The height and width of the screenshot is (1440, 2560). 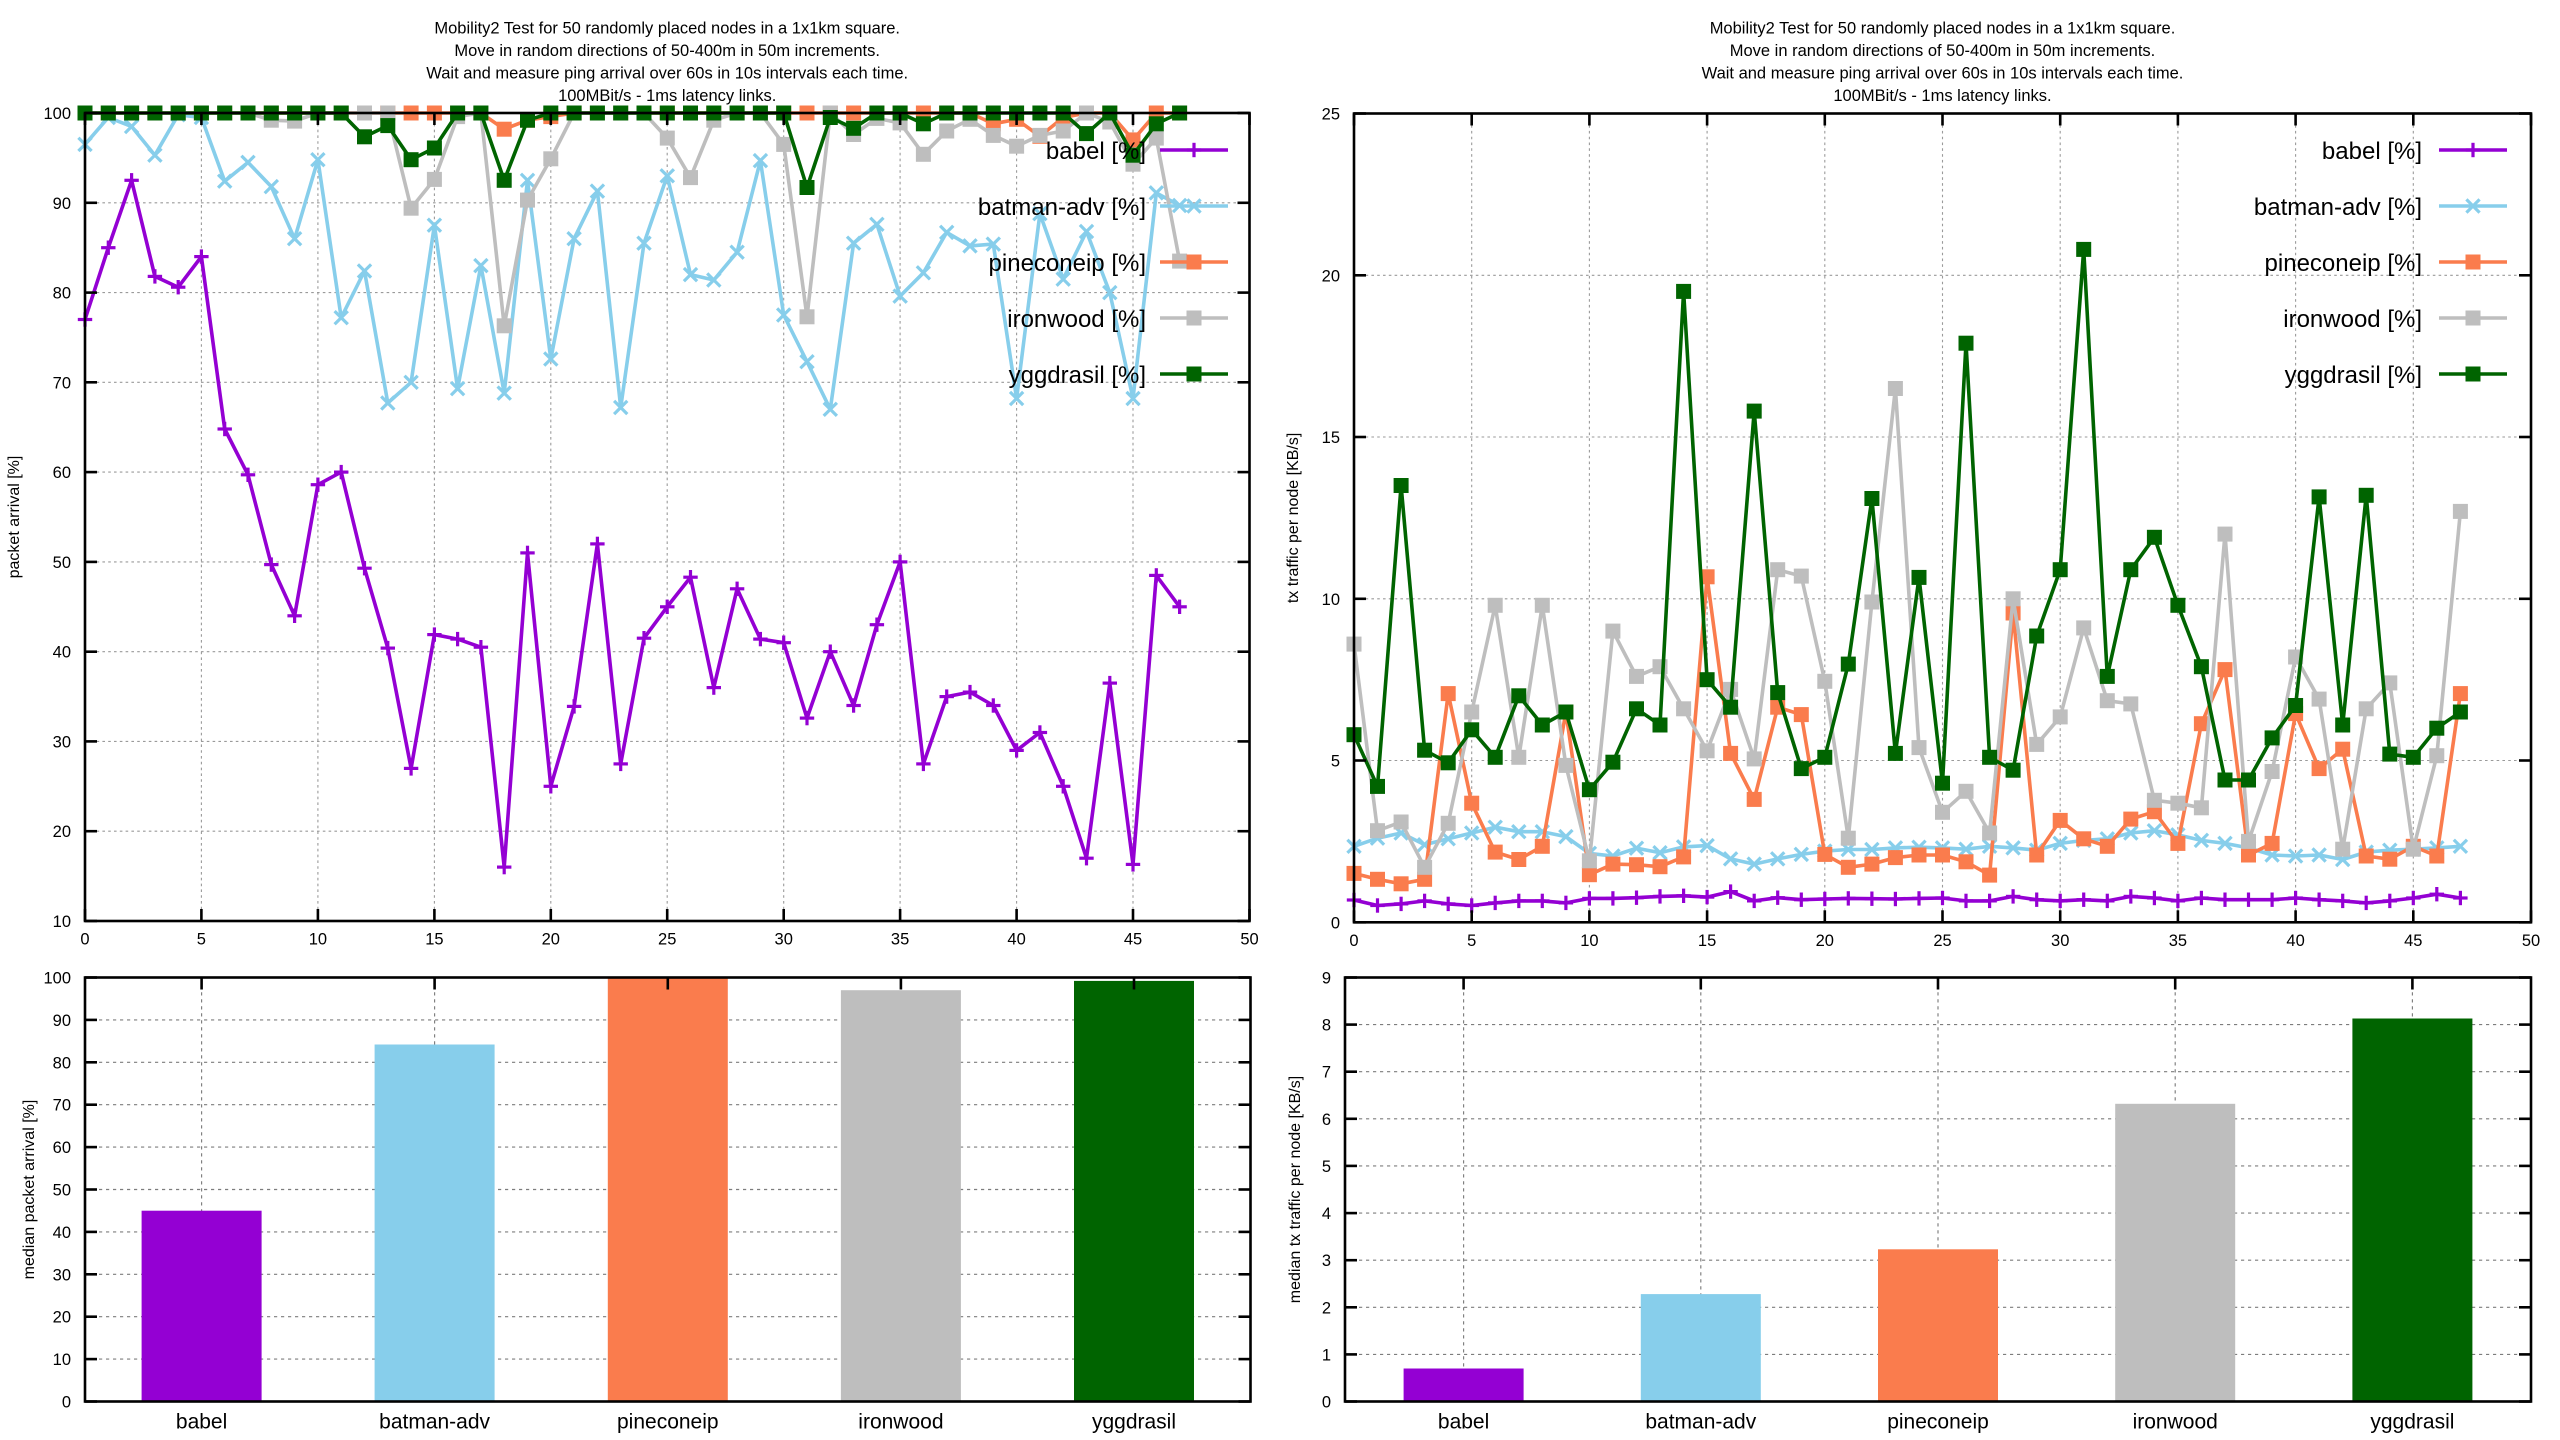 I want to click on svg-text:median tx traffic per node [KB: median tx traffic per node [KB/s], so click(x=1295, y=1189).